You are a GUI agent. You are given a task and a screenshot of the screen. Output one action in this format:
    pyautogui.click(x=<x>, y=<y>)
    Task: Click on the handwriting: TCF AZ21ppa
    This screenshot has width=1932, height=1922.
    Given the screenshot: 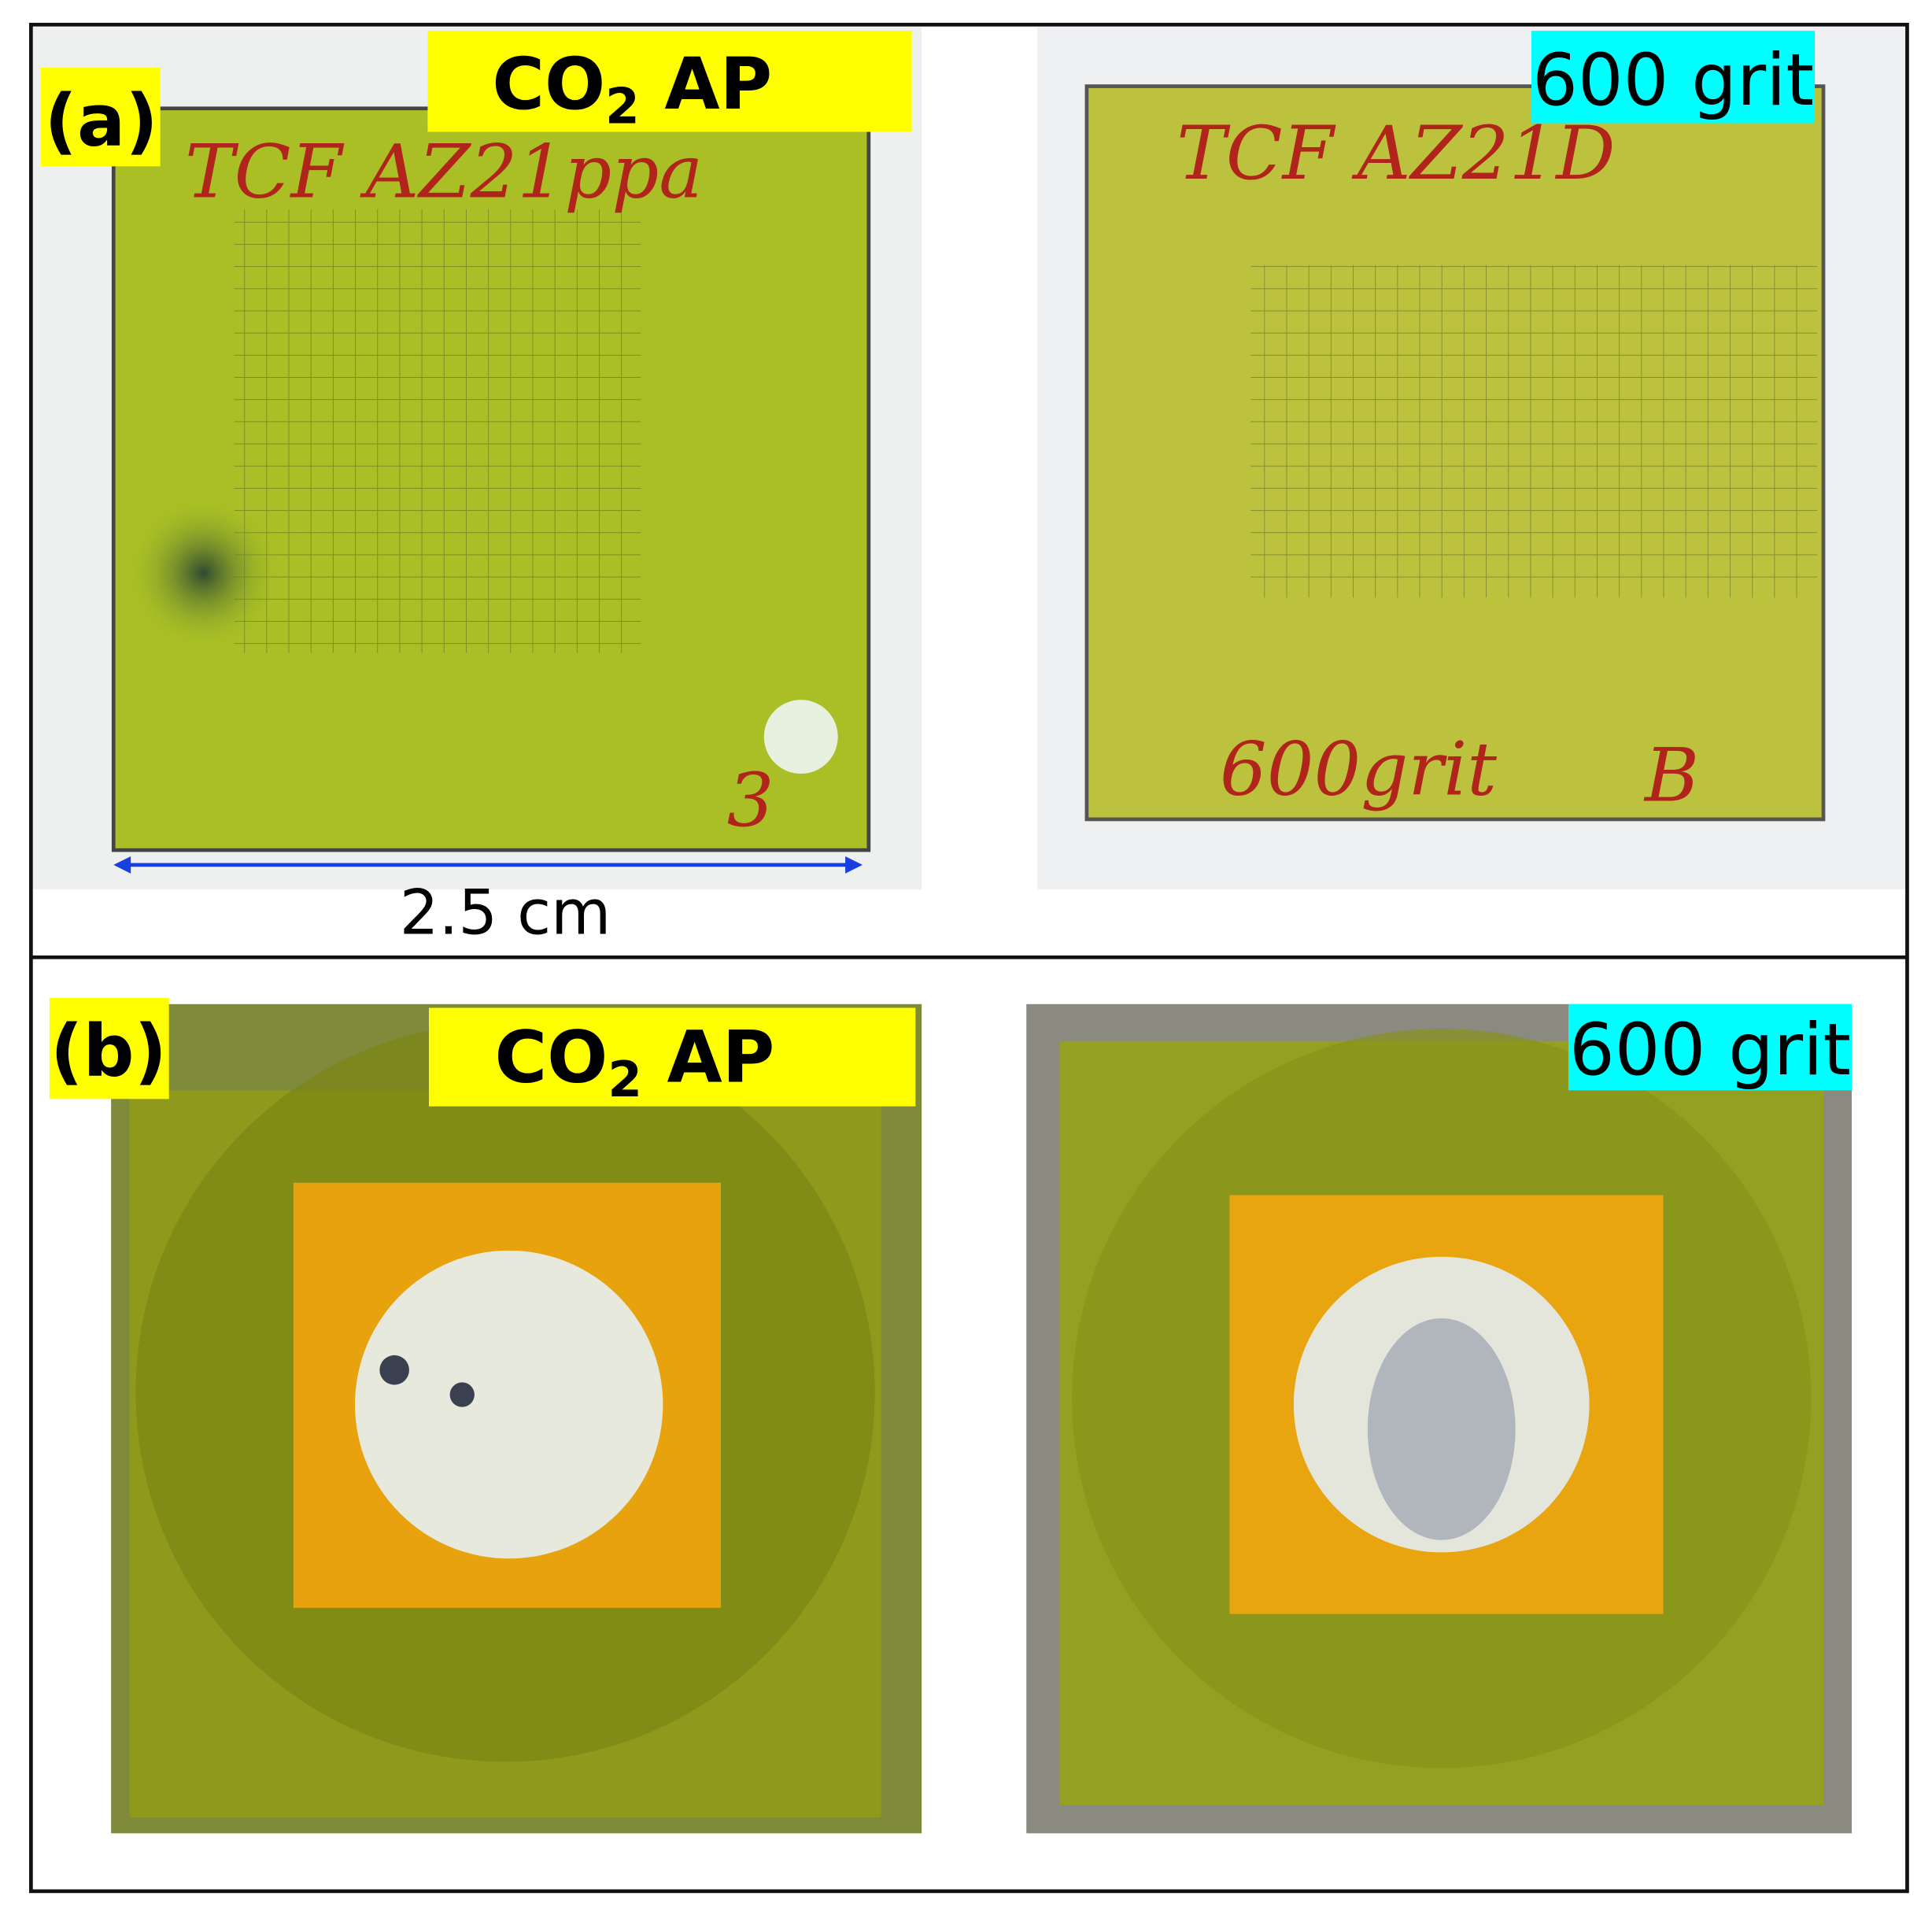 What is the action you would take?
    pyautogui.click(x=444, y=172)
    